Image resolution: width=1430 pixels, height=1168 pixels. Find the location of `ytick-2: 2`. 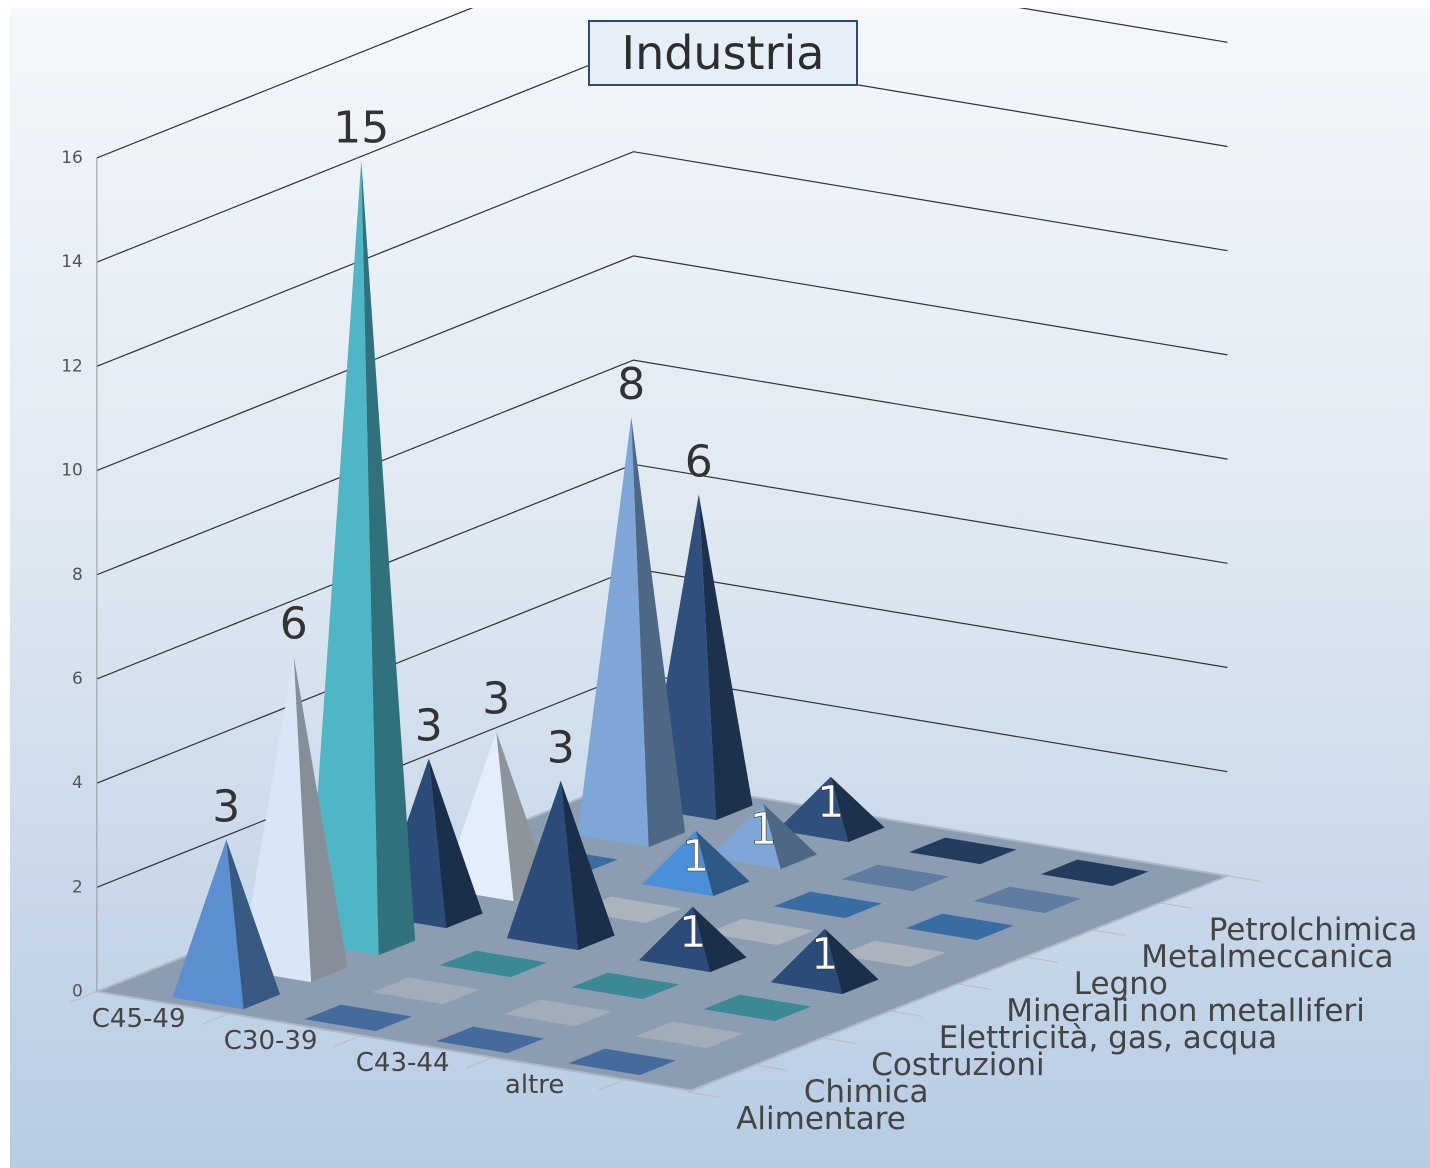

ytick-2: 2 is located at coordinates (77, 887).